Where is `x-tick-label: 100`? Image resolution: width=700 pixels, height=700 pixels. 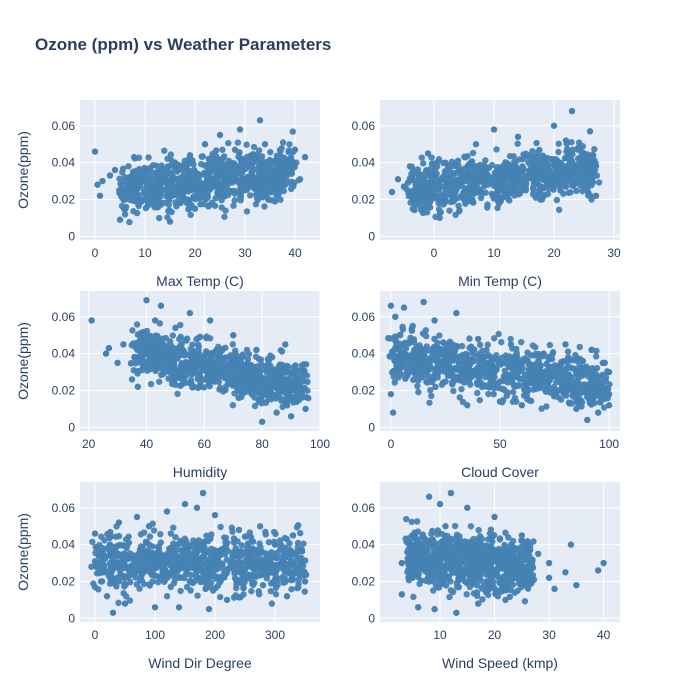 x-tick-label: 100 is located at coordinates (155, 635).